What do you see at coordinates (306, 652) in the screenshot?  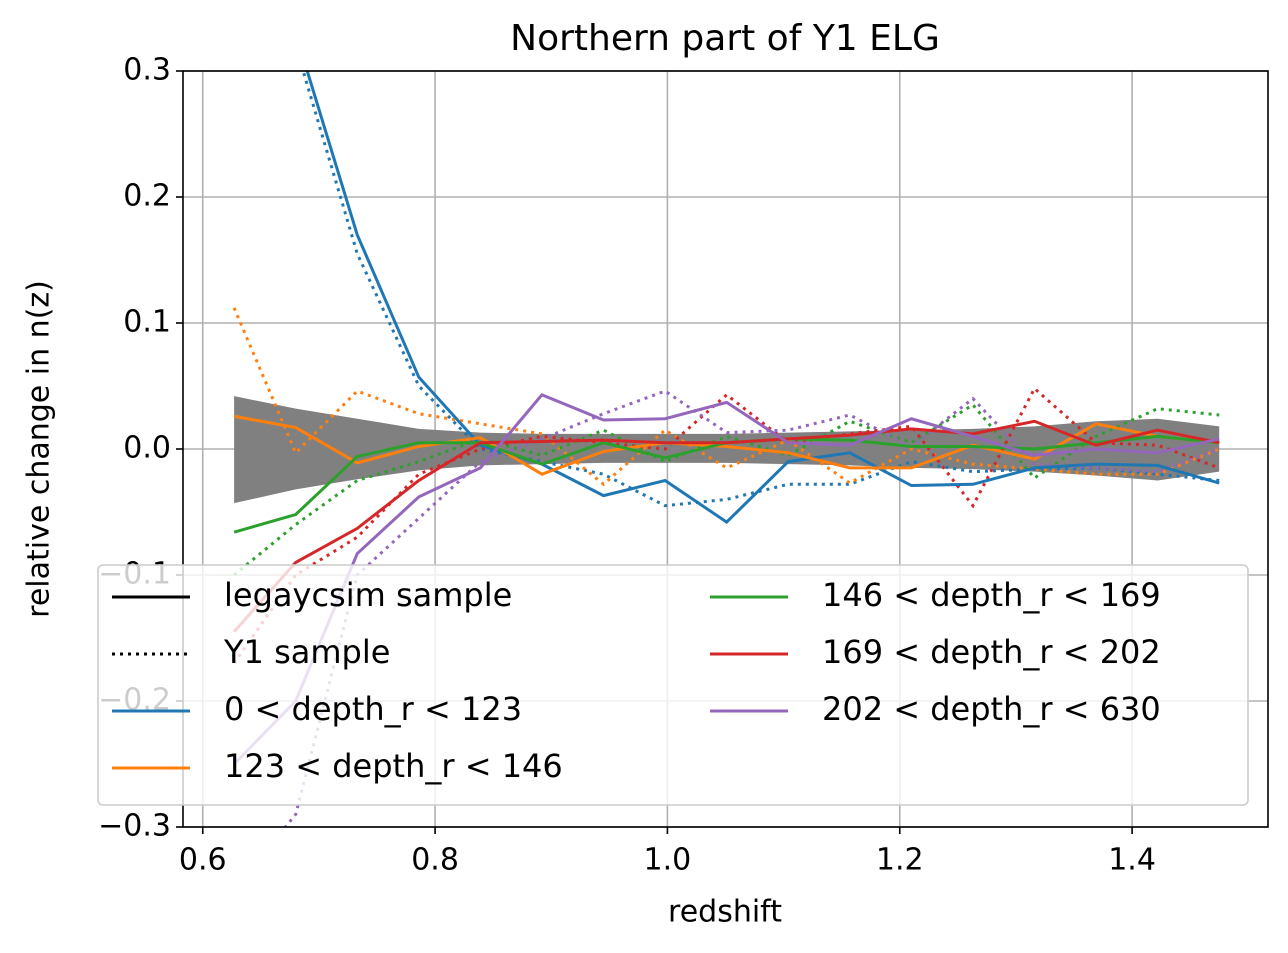 I see `legend-label: Y1 sample` at bounding box center [306, 652].